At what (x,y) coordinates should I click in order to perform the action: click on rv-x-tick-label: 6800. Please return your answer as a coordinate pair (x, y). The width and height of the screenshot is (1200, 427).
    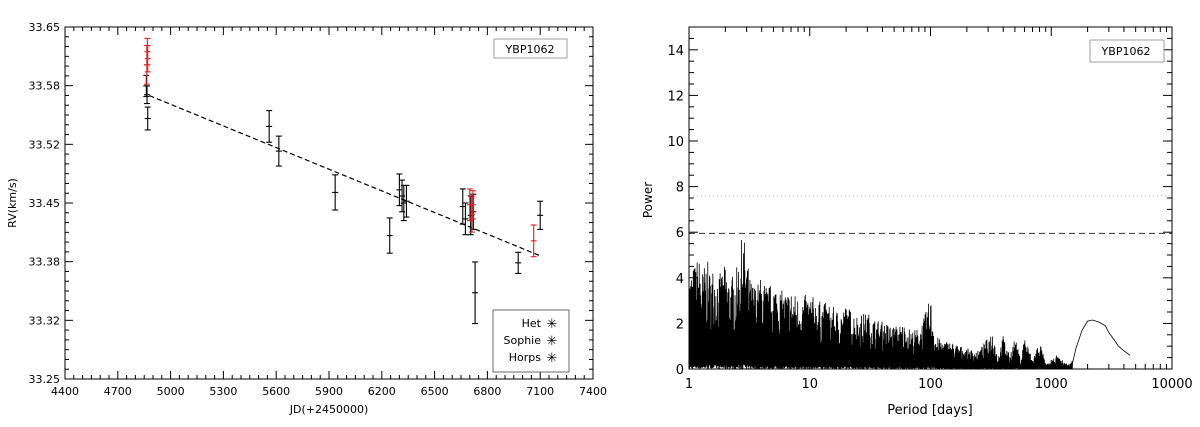
    Looking at the image, I should click on (487, 391).